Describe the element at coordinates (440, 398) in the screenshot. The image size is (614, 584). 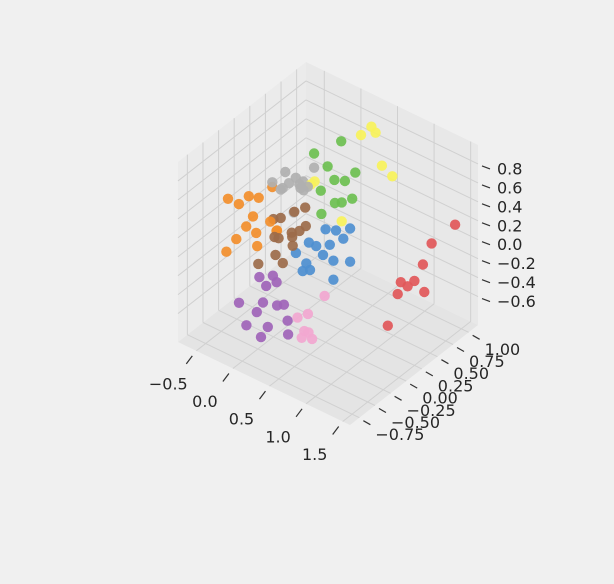
I see `y-tick-label: 0.00` at that location.